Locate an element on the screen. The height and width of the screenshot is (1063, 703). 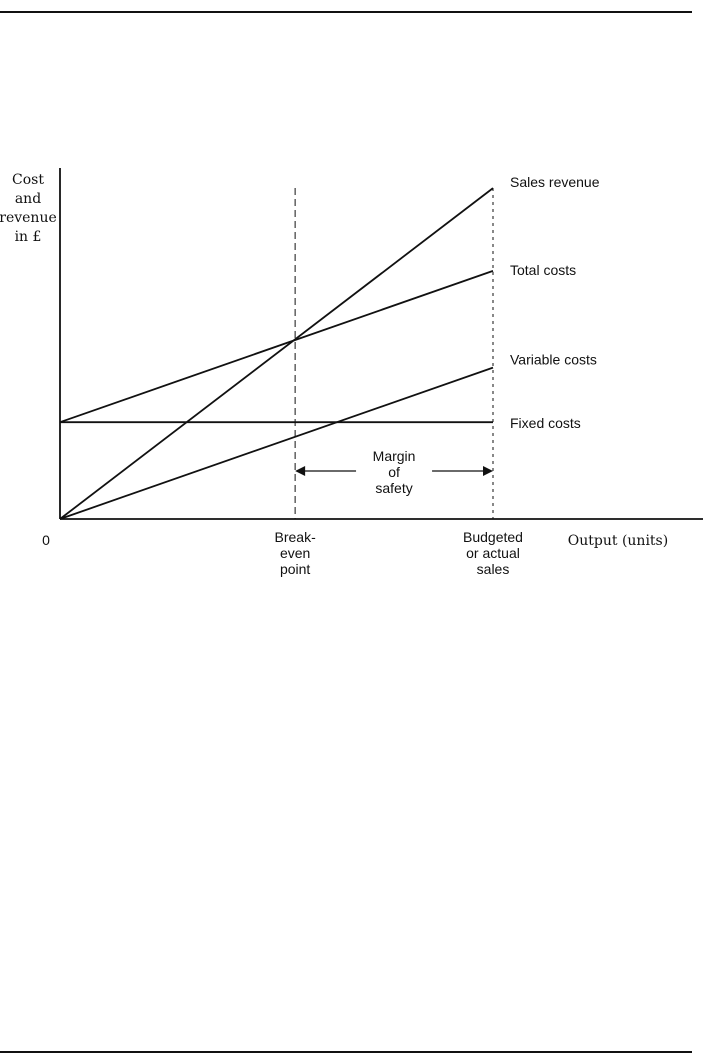
sales-revenue-label: Sales revenue is located at coordinates (555, 182).